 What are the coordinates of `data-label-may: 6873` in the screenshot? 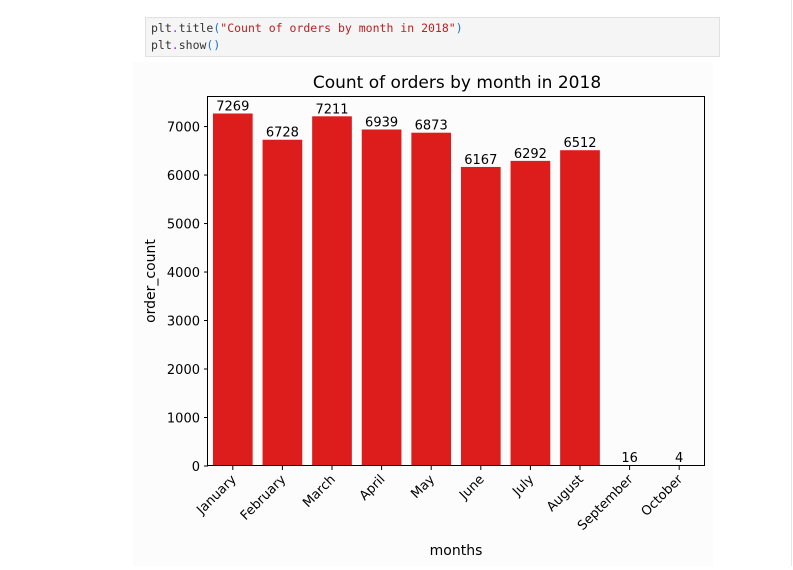 It's located at (431, 126).